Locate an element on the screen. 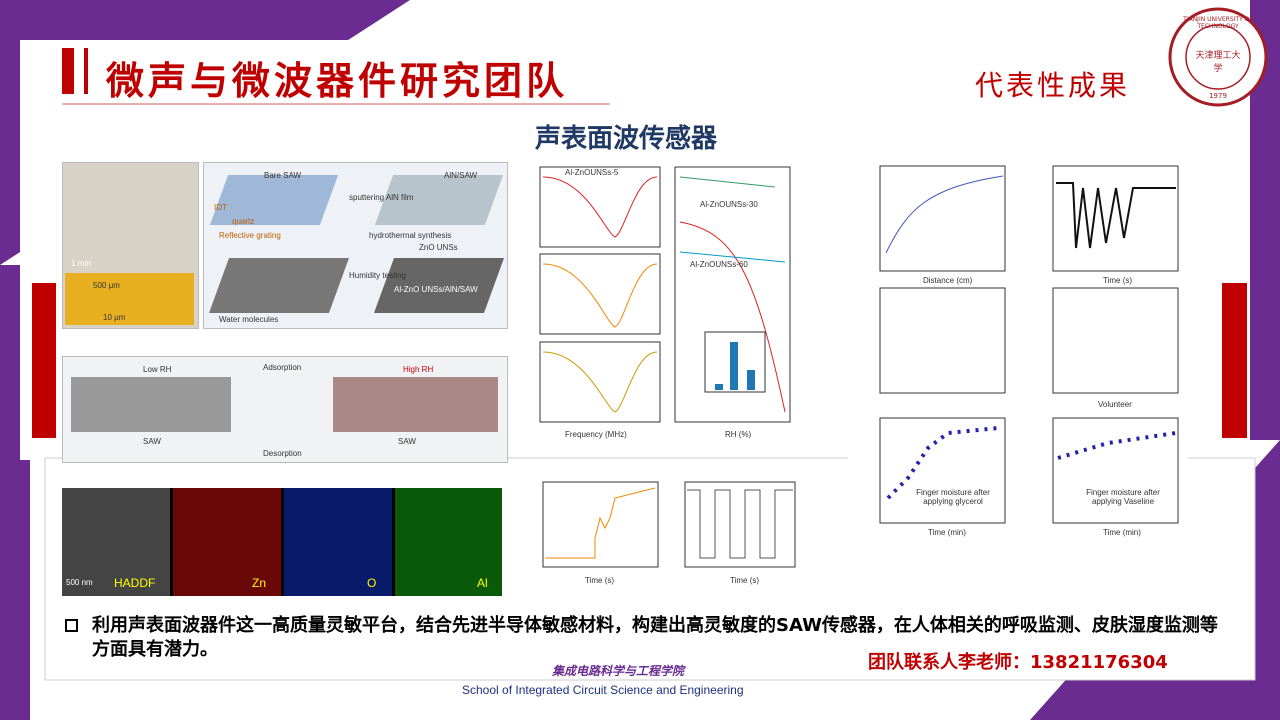 Image resolution: width=1280 pixels, height=720 pixels. figure-label: 500 μm is located at coordinates (106, 285).